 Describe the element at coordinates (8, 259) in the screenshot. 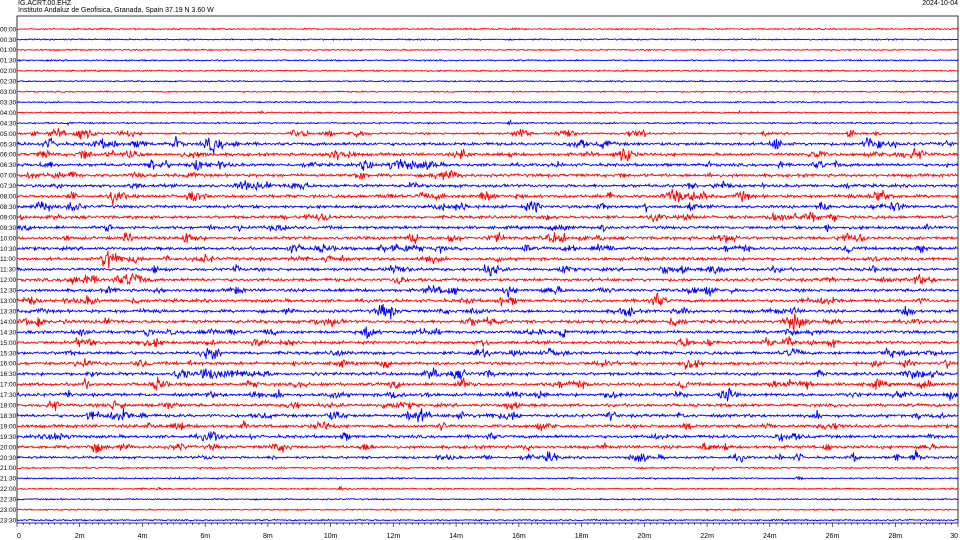

I see `row-time-label: 11:00` at that location.